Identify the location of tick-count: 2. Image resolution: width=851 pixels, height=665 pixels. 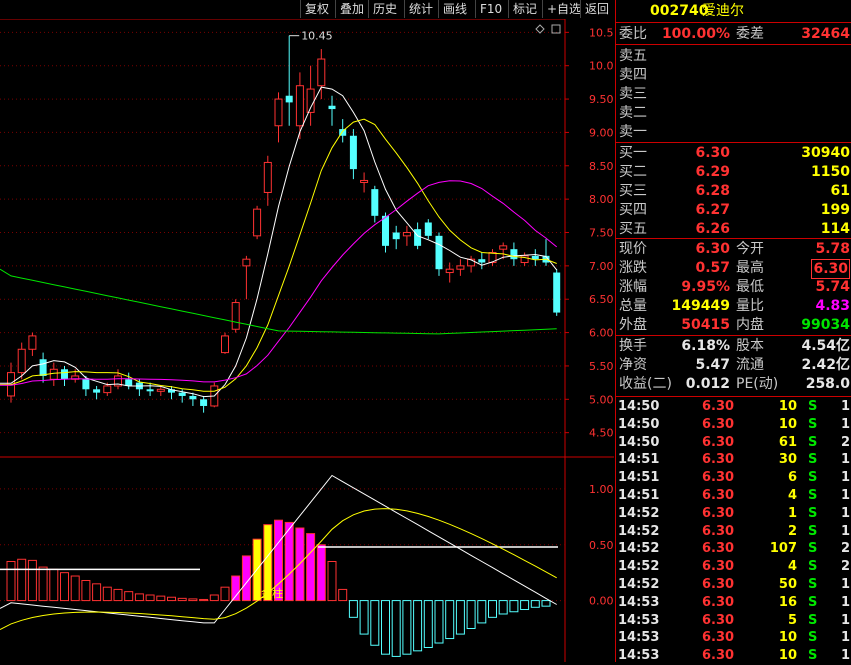
(845, 442).